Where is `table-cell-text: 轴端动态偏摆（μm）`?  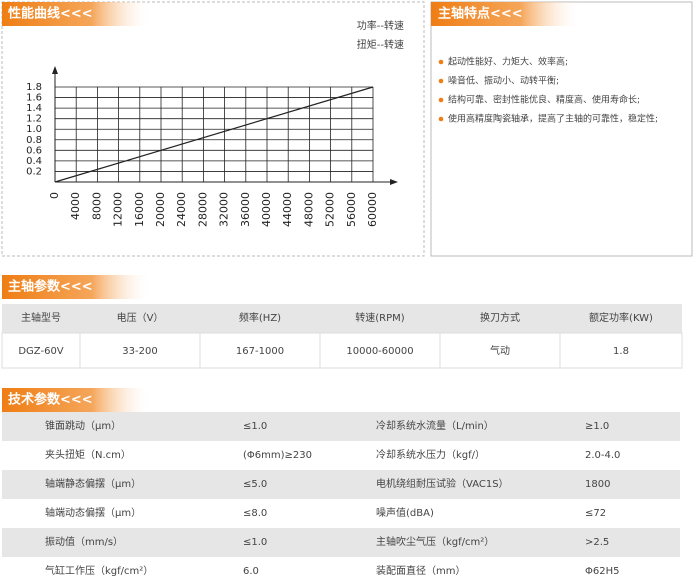 table-cell-text: 轴端动态偏摆（μm） is located at coordinates (93, 512).